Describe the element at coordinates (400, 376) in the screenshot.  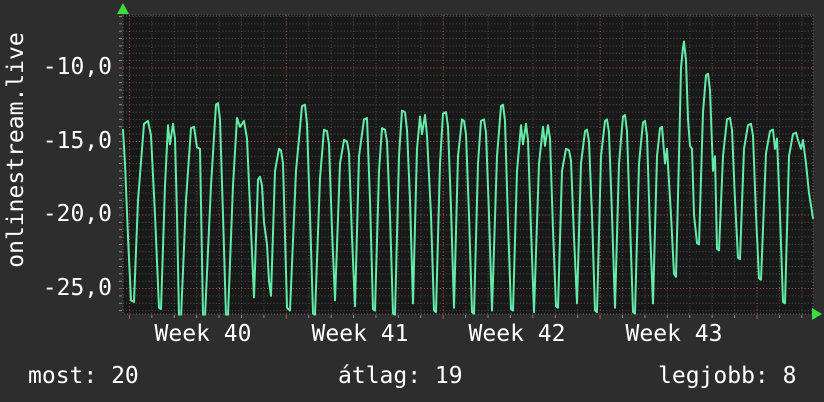
I see `stat-atlag: átlag: 19` at that location.